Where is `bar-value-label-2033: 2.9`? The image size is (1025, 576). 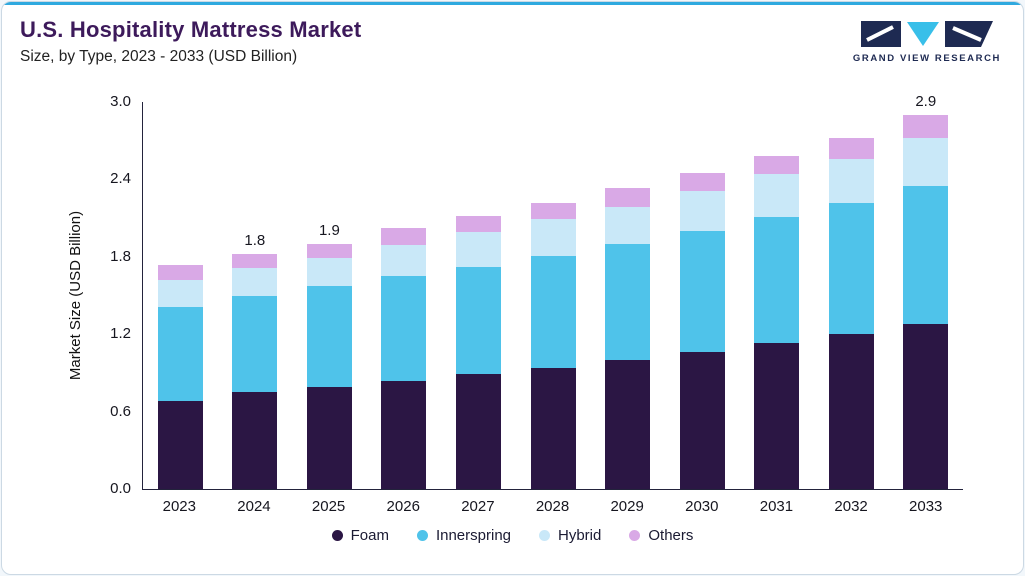
bar-value-label-2033: 2.9 is located at coordinates (926, 101).